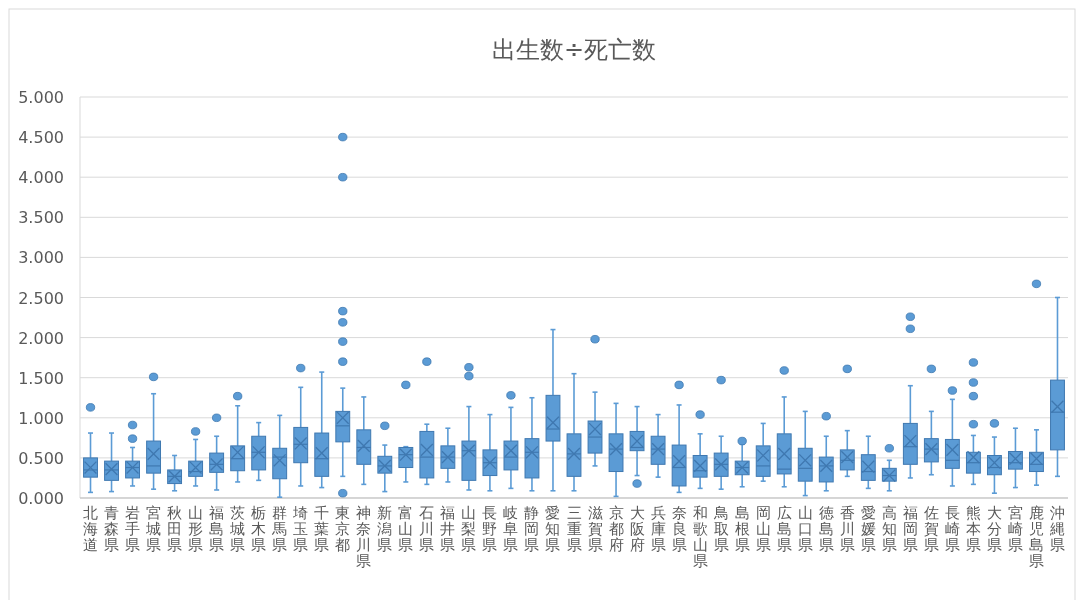 This screenshot has height=600, width=1081. What do you see at coordinates (637, 529) in the screenshot?
I see `x-tick-label: 大阪府` at bounding box center [637, 529].